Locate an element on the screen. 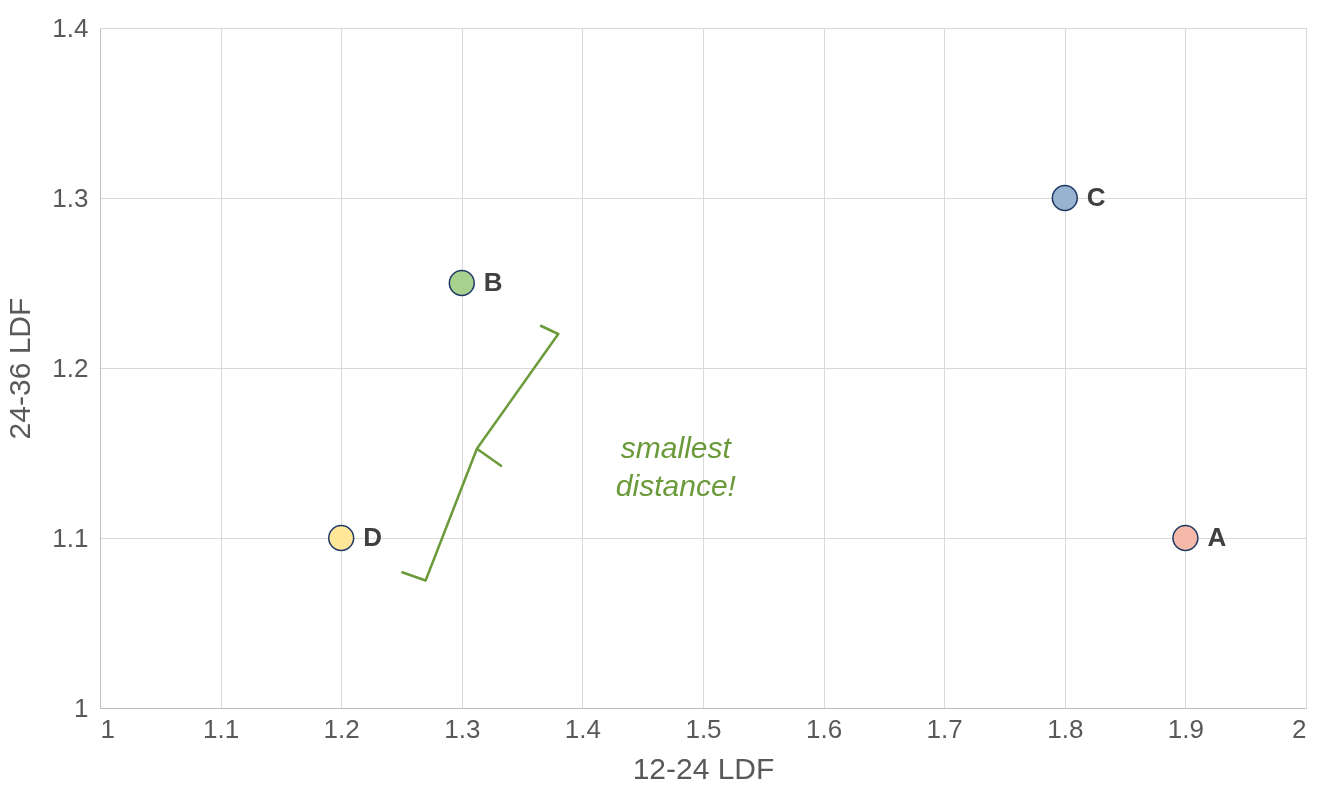 The height and width of the screenshot is (789, 1325). y-tick-label: 1.4 is located at coordinates (70, 27).